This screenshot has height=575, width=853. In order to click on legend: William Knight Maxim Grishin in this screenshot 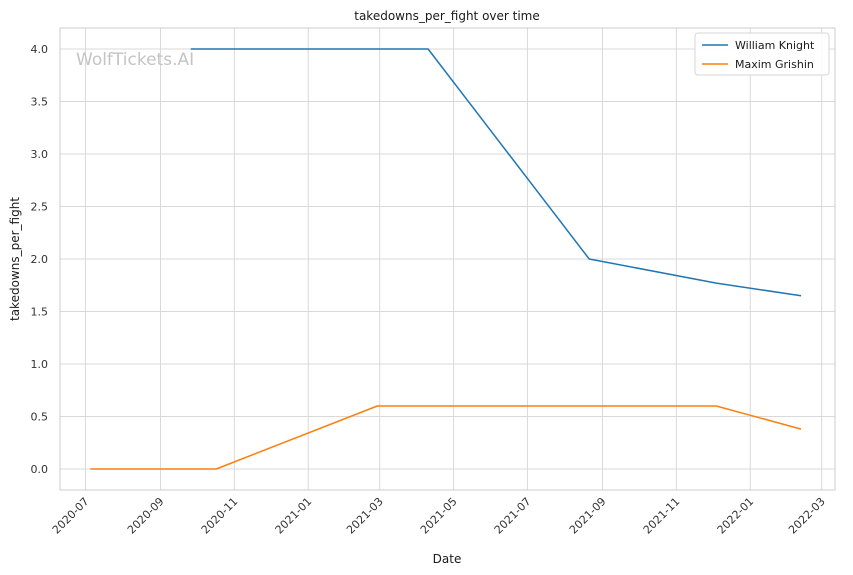, I will do `click(762, 54)`.